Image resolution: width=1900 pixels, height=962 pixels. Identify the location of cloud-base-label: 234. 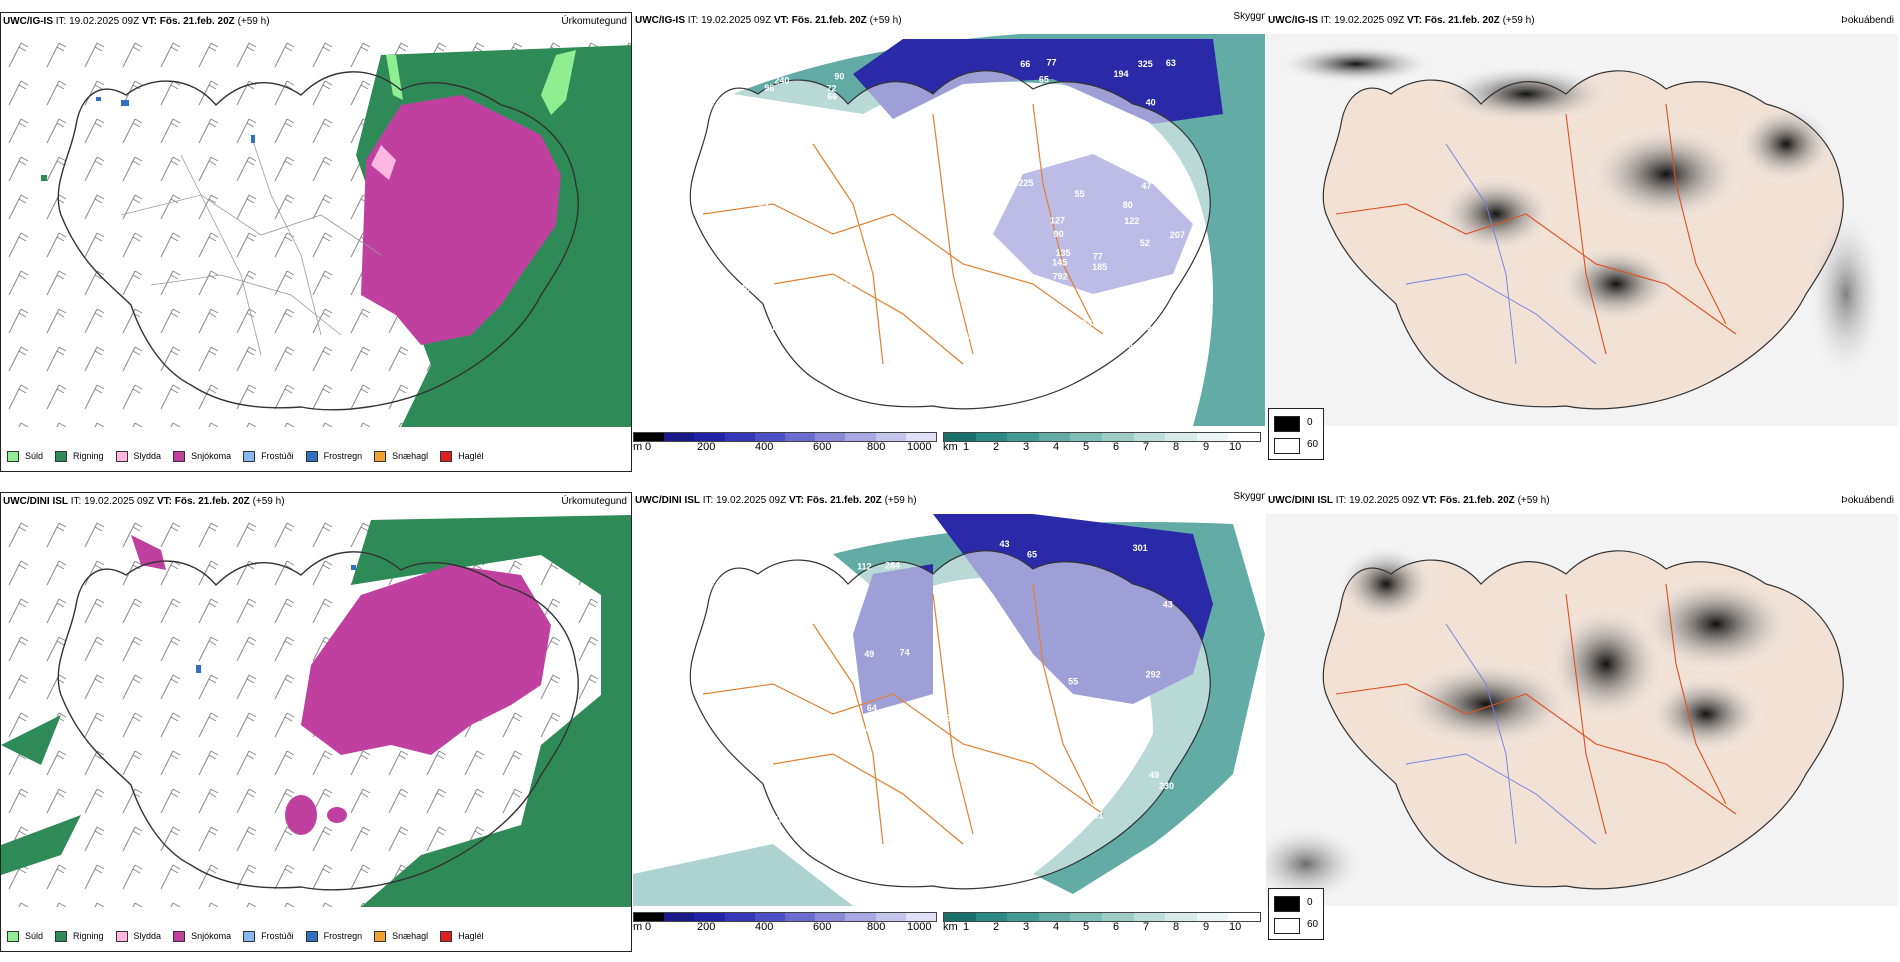
(769, 178).